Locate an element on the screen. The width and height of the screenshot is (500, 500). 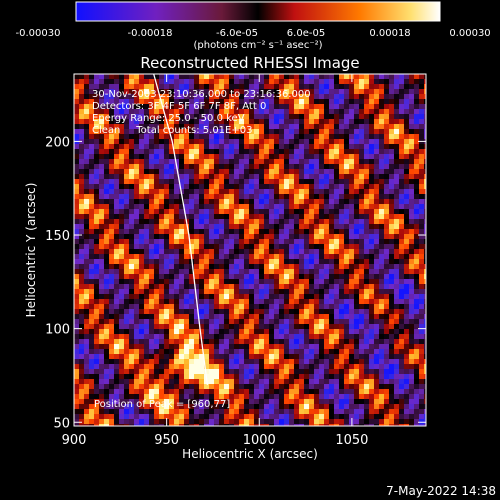
colorbar-tick-label: -6.0e-05 is located at coordinates (237, 33).